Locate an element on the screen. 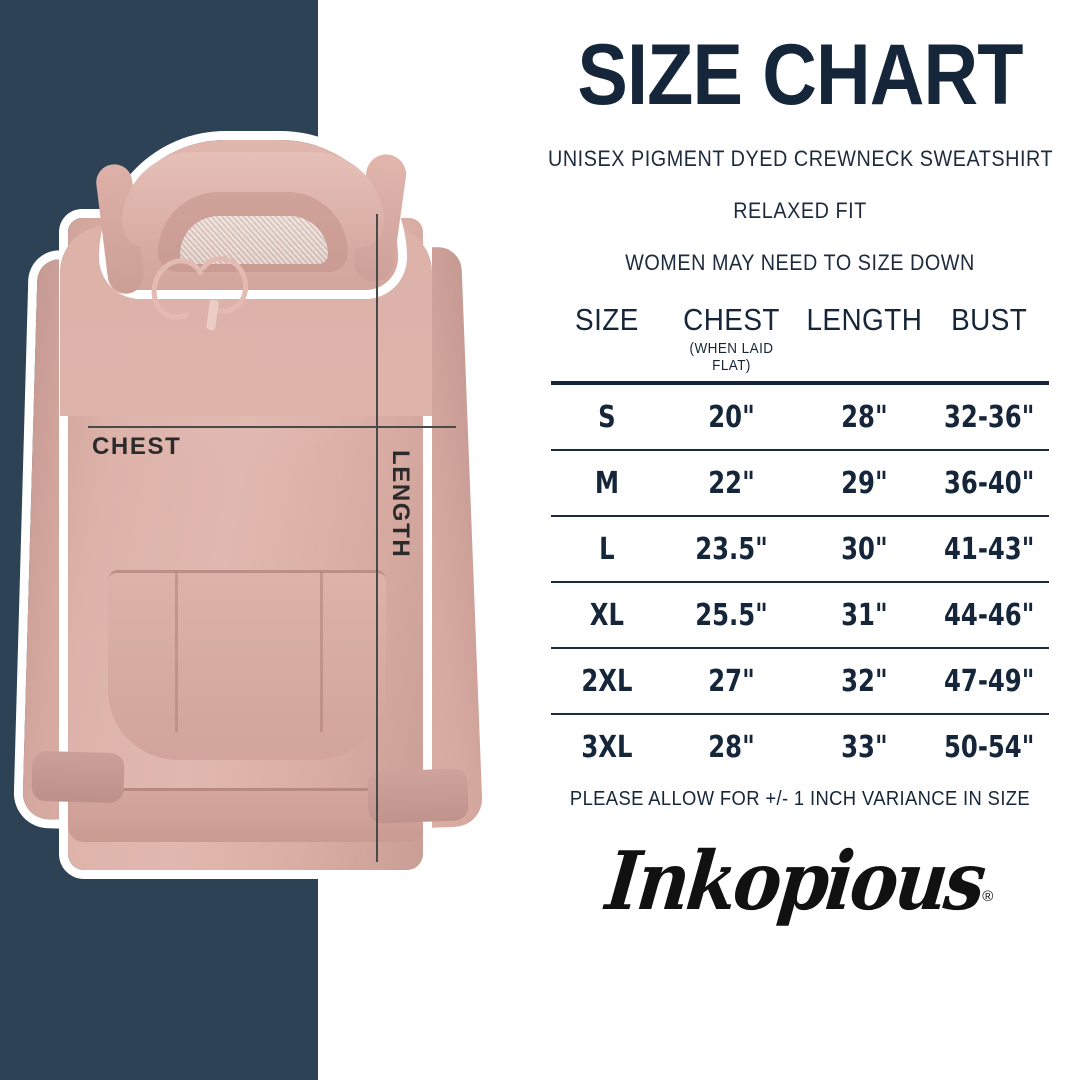 This screenshot has height=1080, width=1080. subtitle-fit: RELAXED FIT is located at coordinates (800, 210).